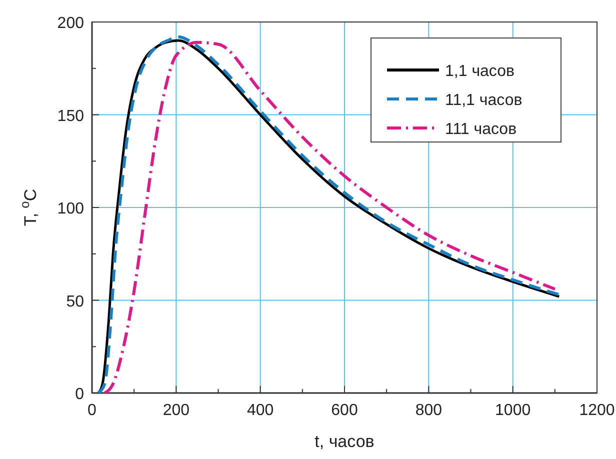 Image resolution: width=616 pixels, height=459 pixels. I want to click on y-tick-label: 50, so click(75, 301).